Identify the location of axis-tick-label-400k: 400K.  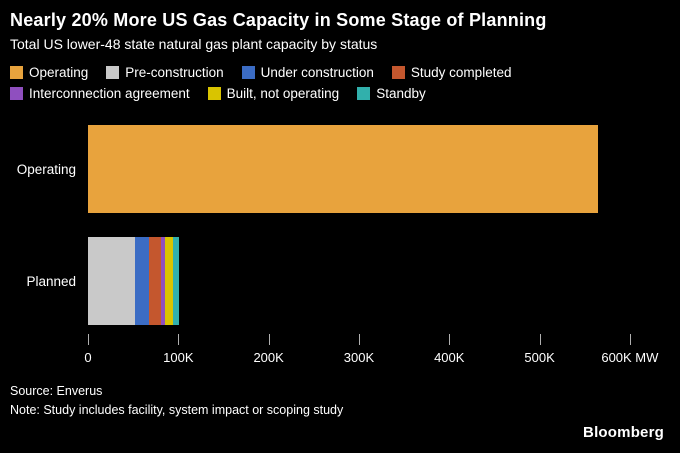
(449, 357).